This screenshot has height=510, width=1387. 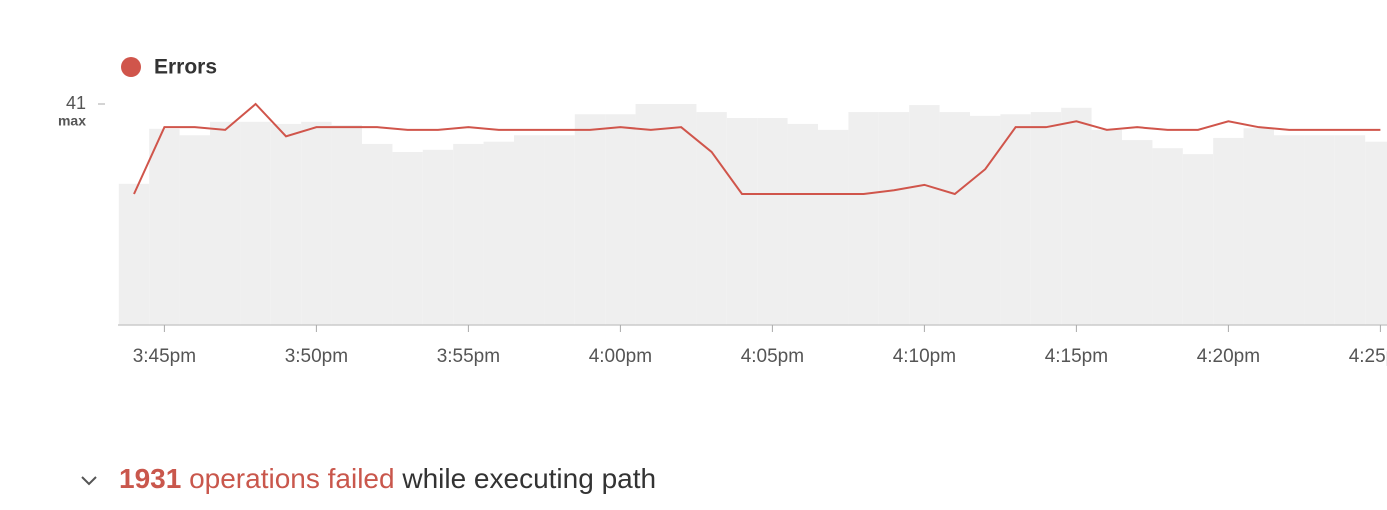 What do you see at coordinates (1228, 356) in the screenshot?
I see `x-tick-label: 4:20pm` at bounding box center [1228, 356].